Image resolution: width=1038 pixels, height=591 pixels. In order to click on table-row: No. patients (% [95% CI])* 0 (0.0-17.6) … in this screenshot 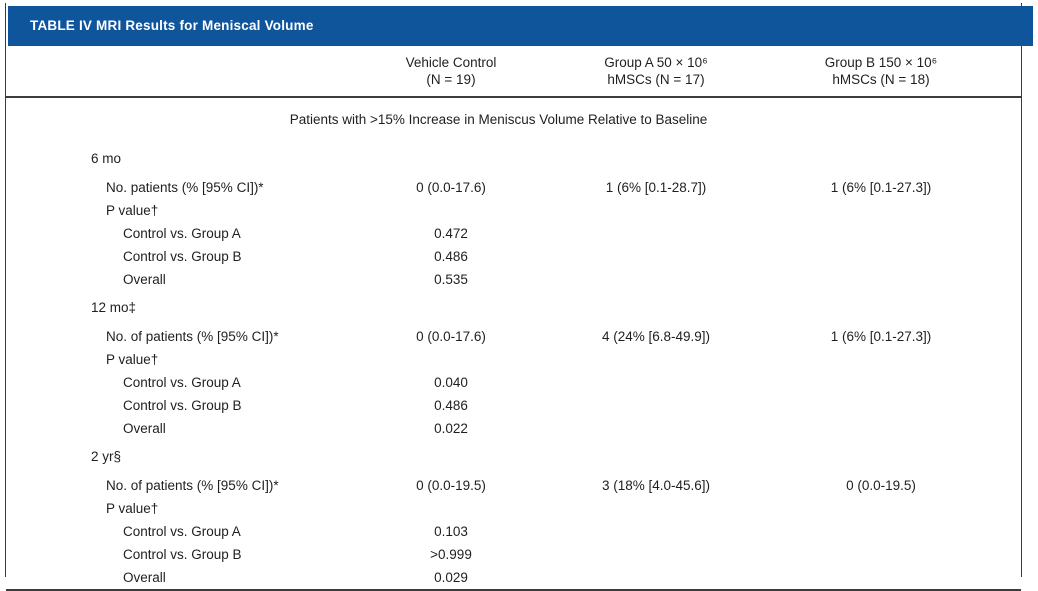, I will do `click(498, 187)`.